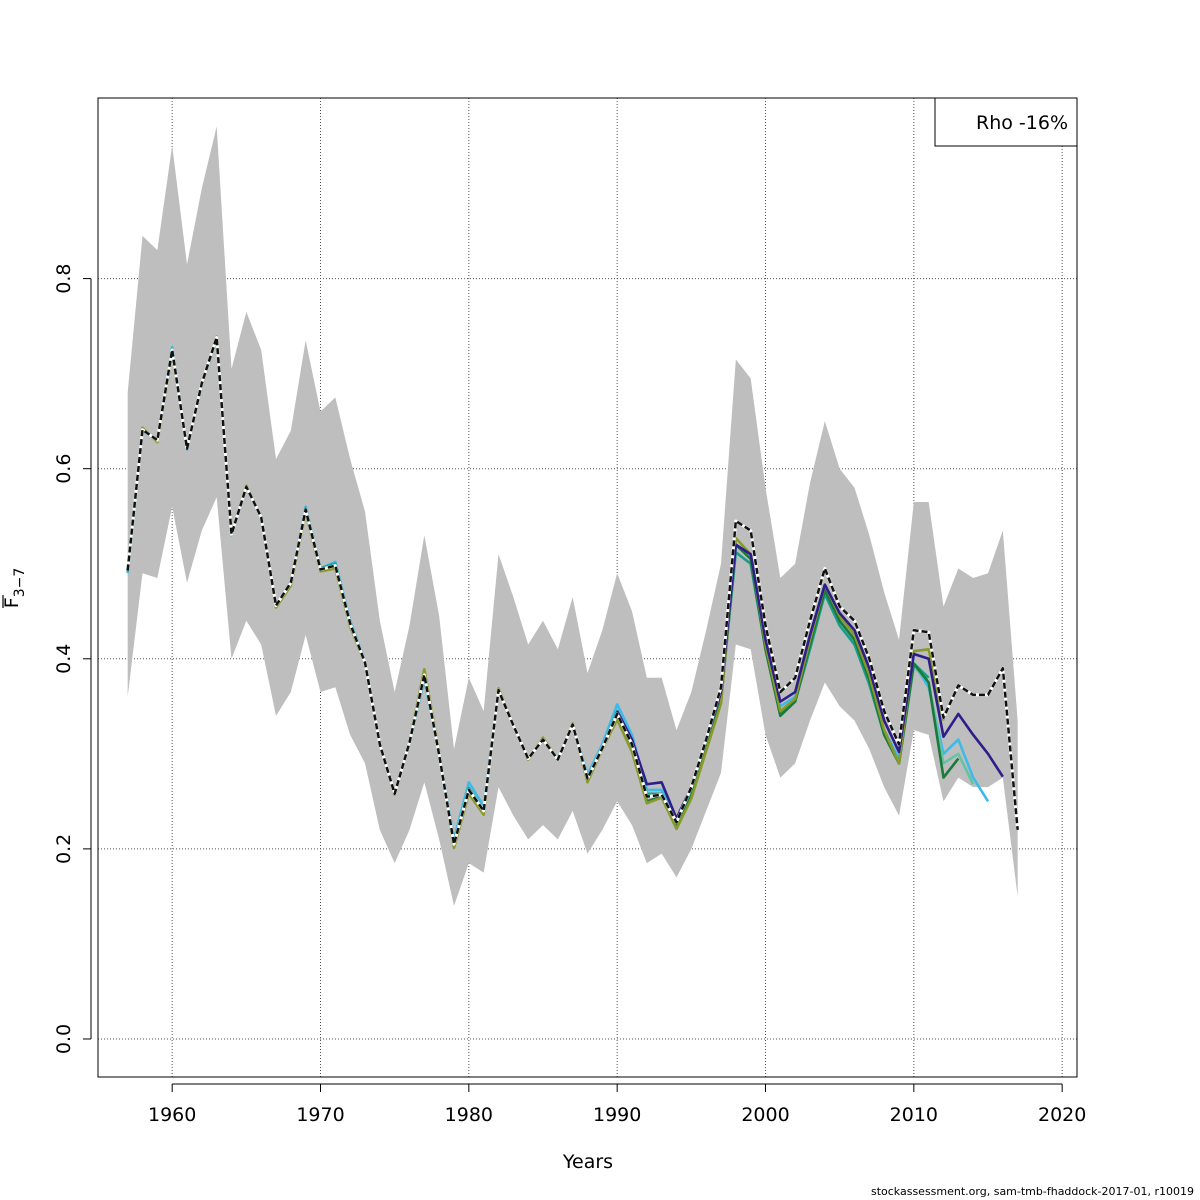 The image size is (1200, 1200). I want to click on x-axis-title: Years, so click(587, 1162).